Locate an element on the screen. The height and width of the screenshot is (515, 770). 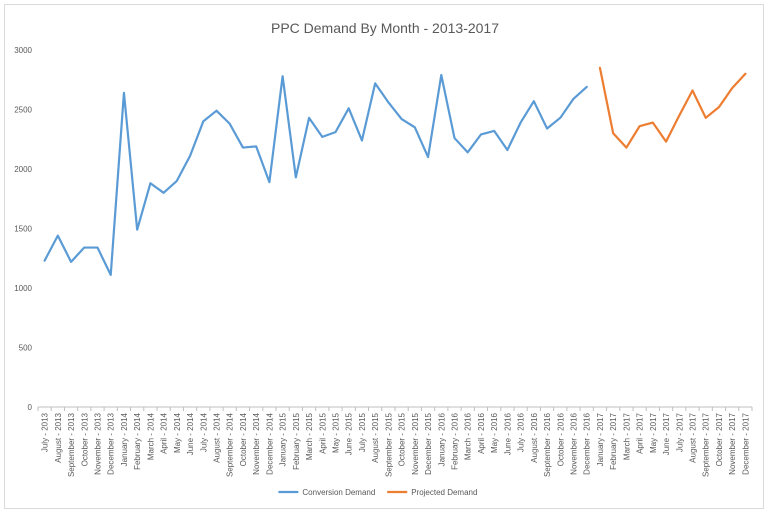
legend-label-0: Conversion Demand is located at coordinates (338, 492).